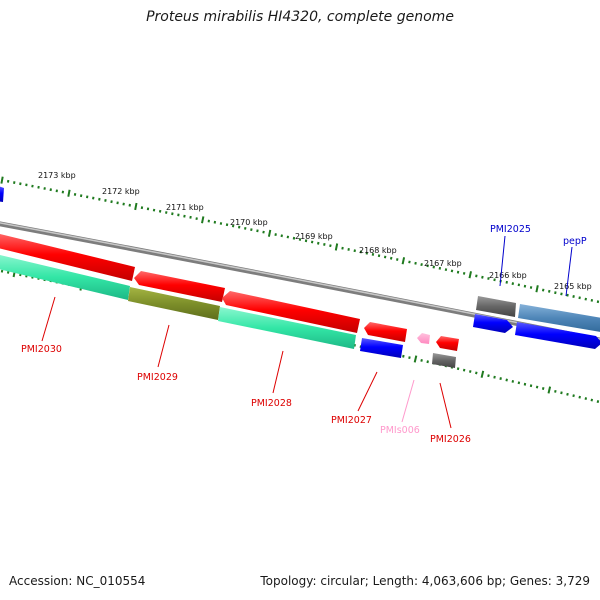 The width and height of the screenshot is (600, 600). What do you see at coordinates (48, 319) in the screenshot?
I see `leader-line-PMI2030` at bounding box center [48, 319].